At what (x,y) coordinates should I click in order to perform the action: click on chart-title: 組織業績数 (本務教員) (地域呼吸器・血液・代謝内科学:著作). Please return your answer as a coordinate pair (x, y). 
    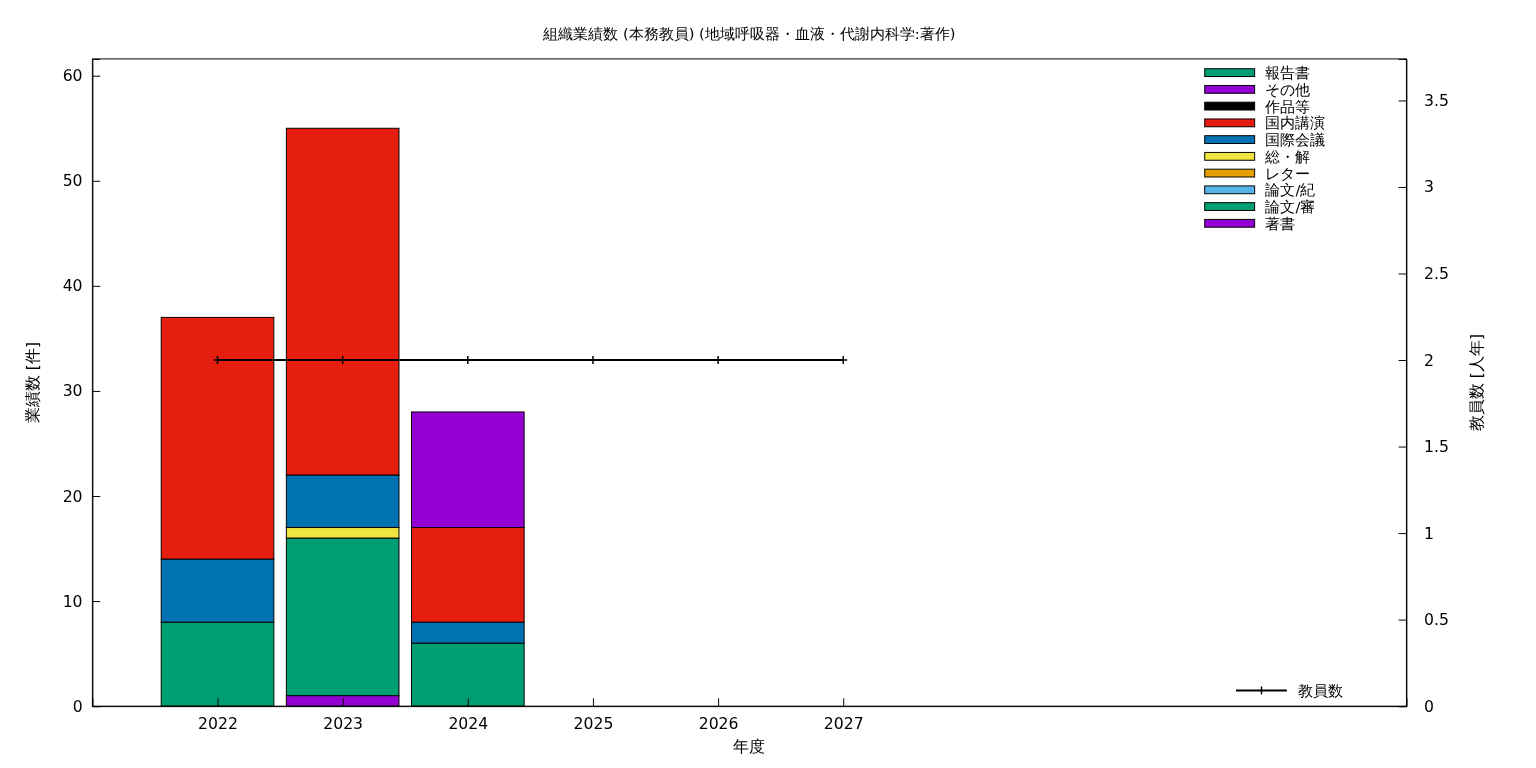
    Looking at the image, I should click on (749, 33).